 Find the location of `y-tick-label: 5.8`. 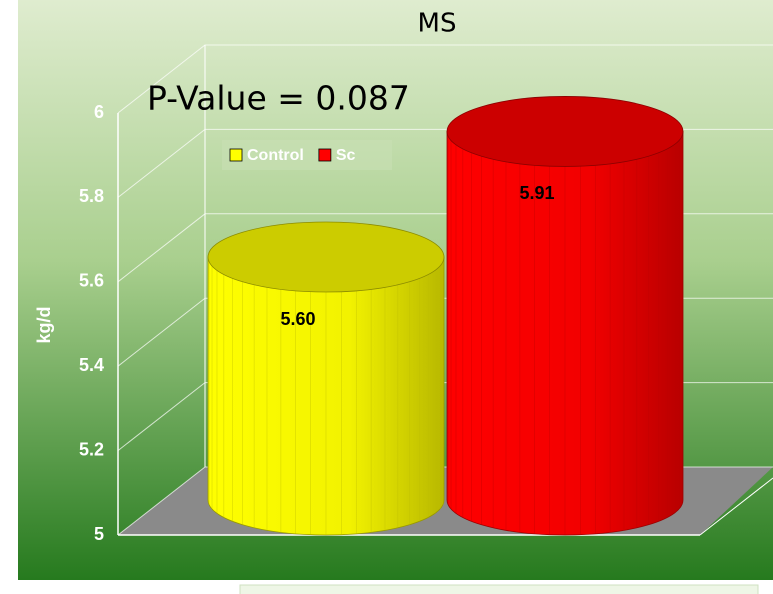

y-tick-label: 5.8 is located at coordinates (91, 196).